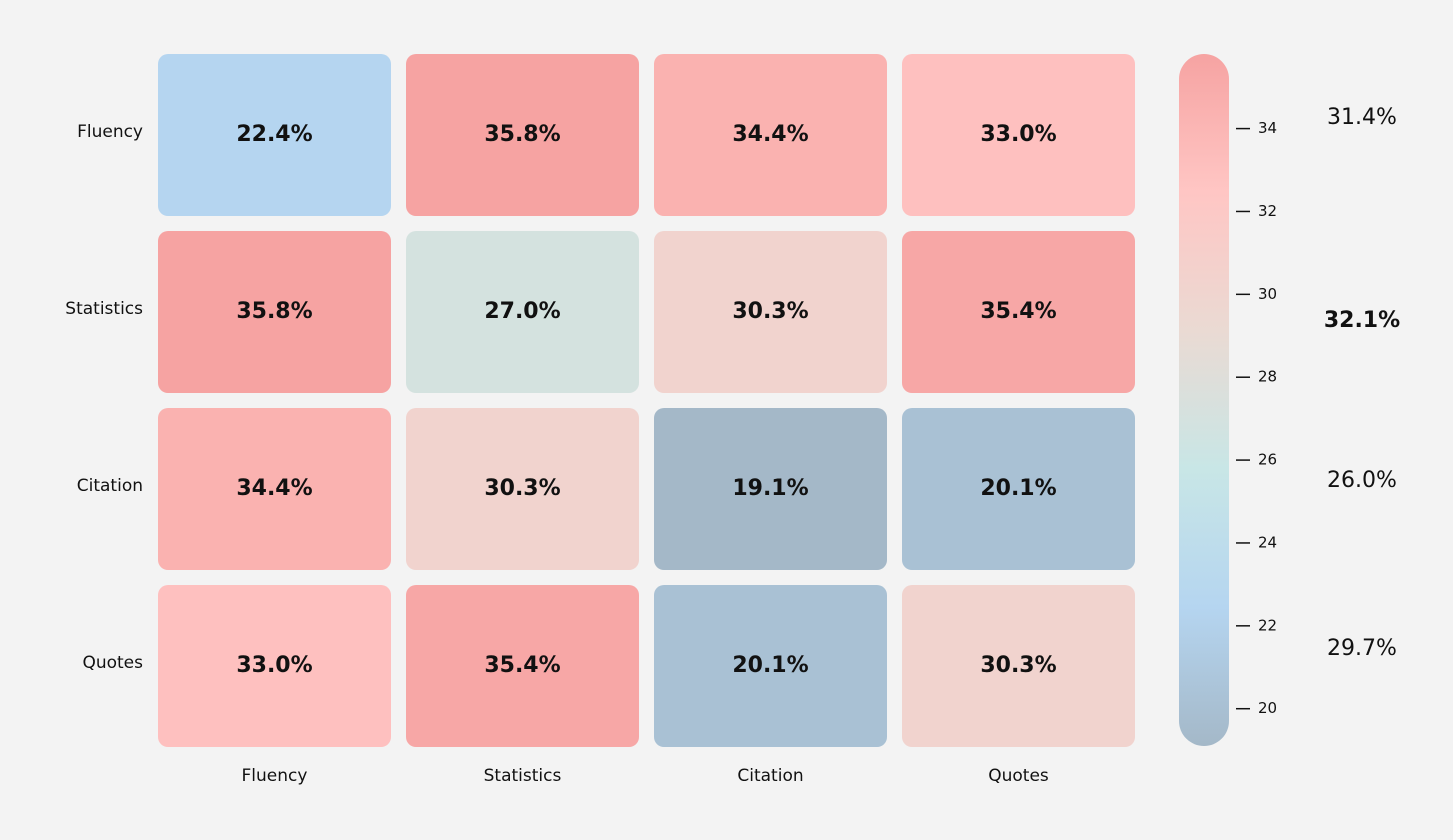 The width and height of the screenshot is (1453, 840). Describe the element at coordinates (1267, 128) in the screenshot. I see `colorbar-tick-label: 34` at that location.